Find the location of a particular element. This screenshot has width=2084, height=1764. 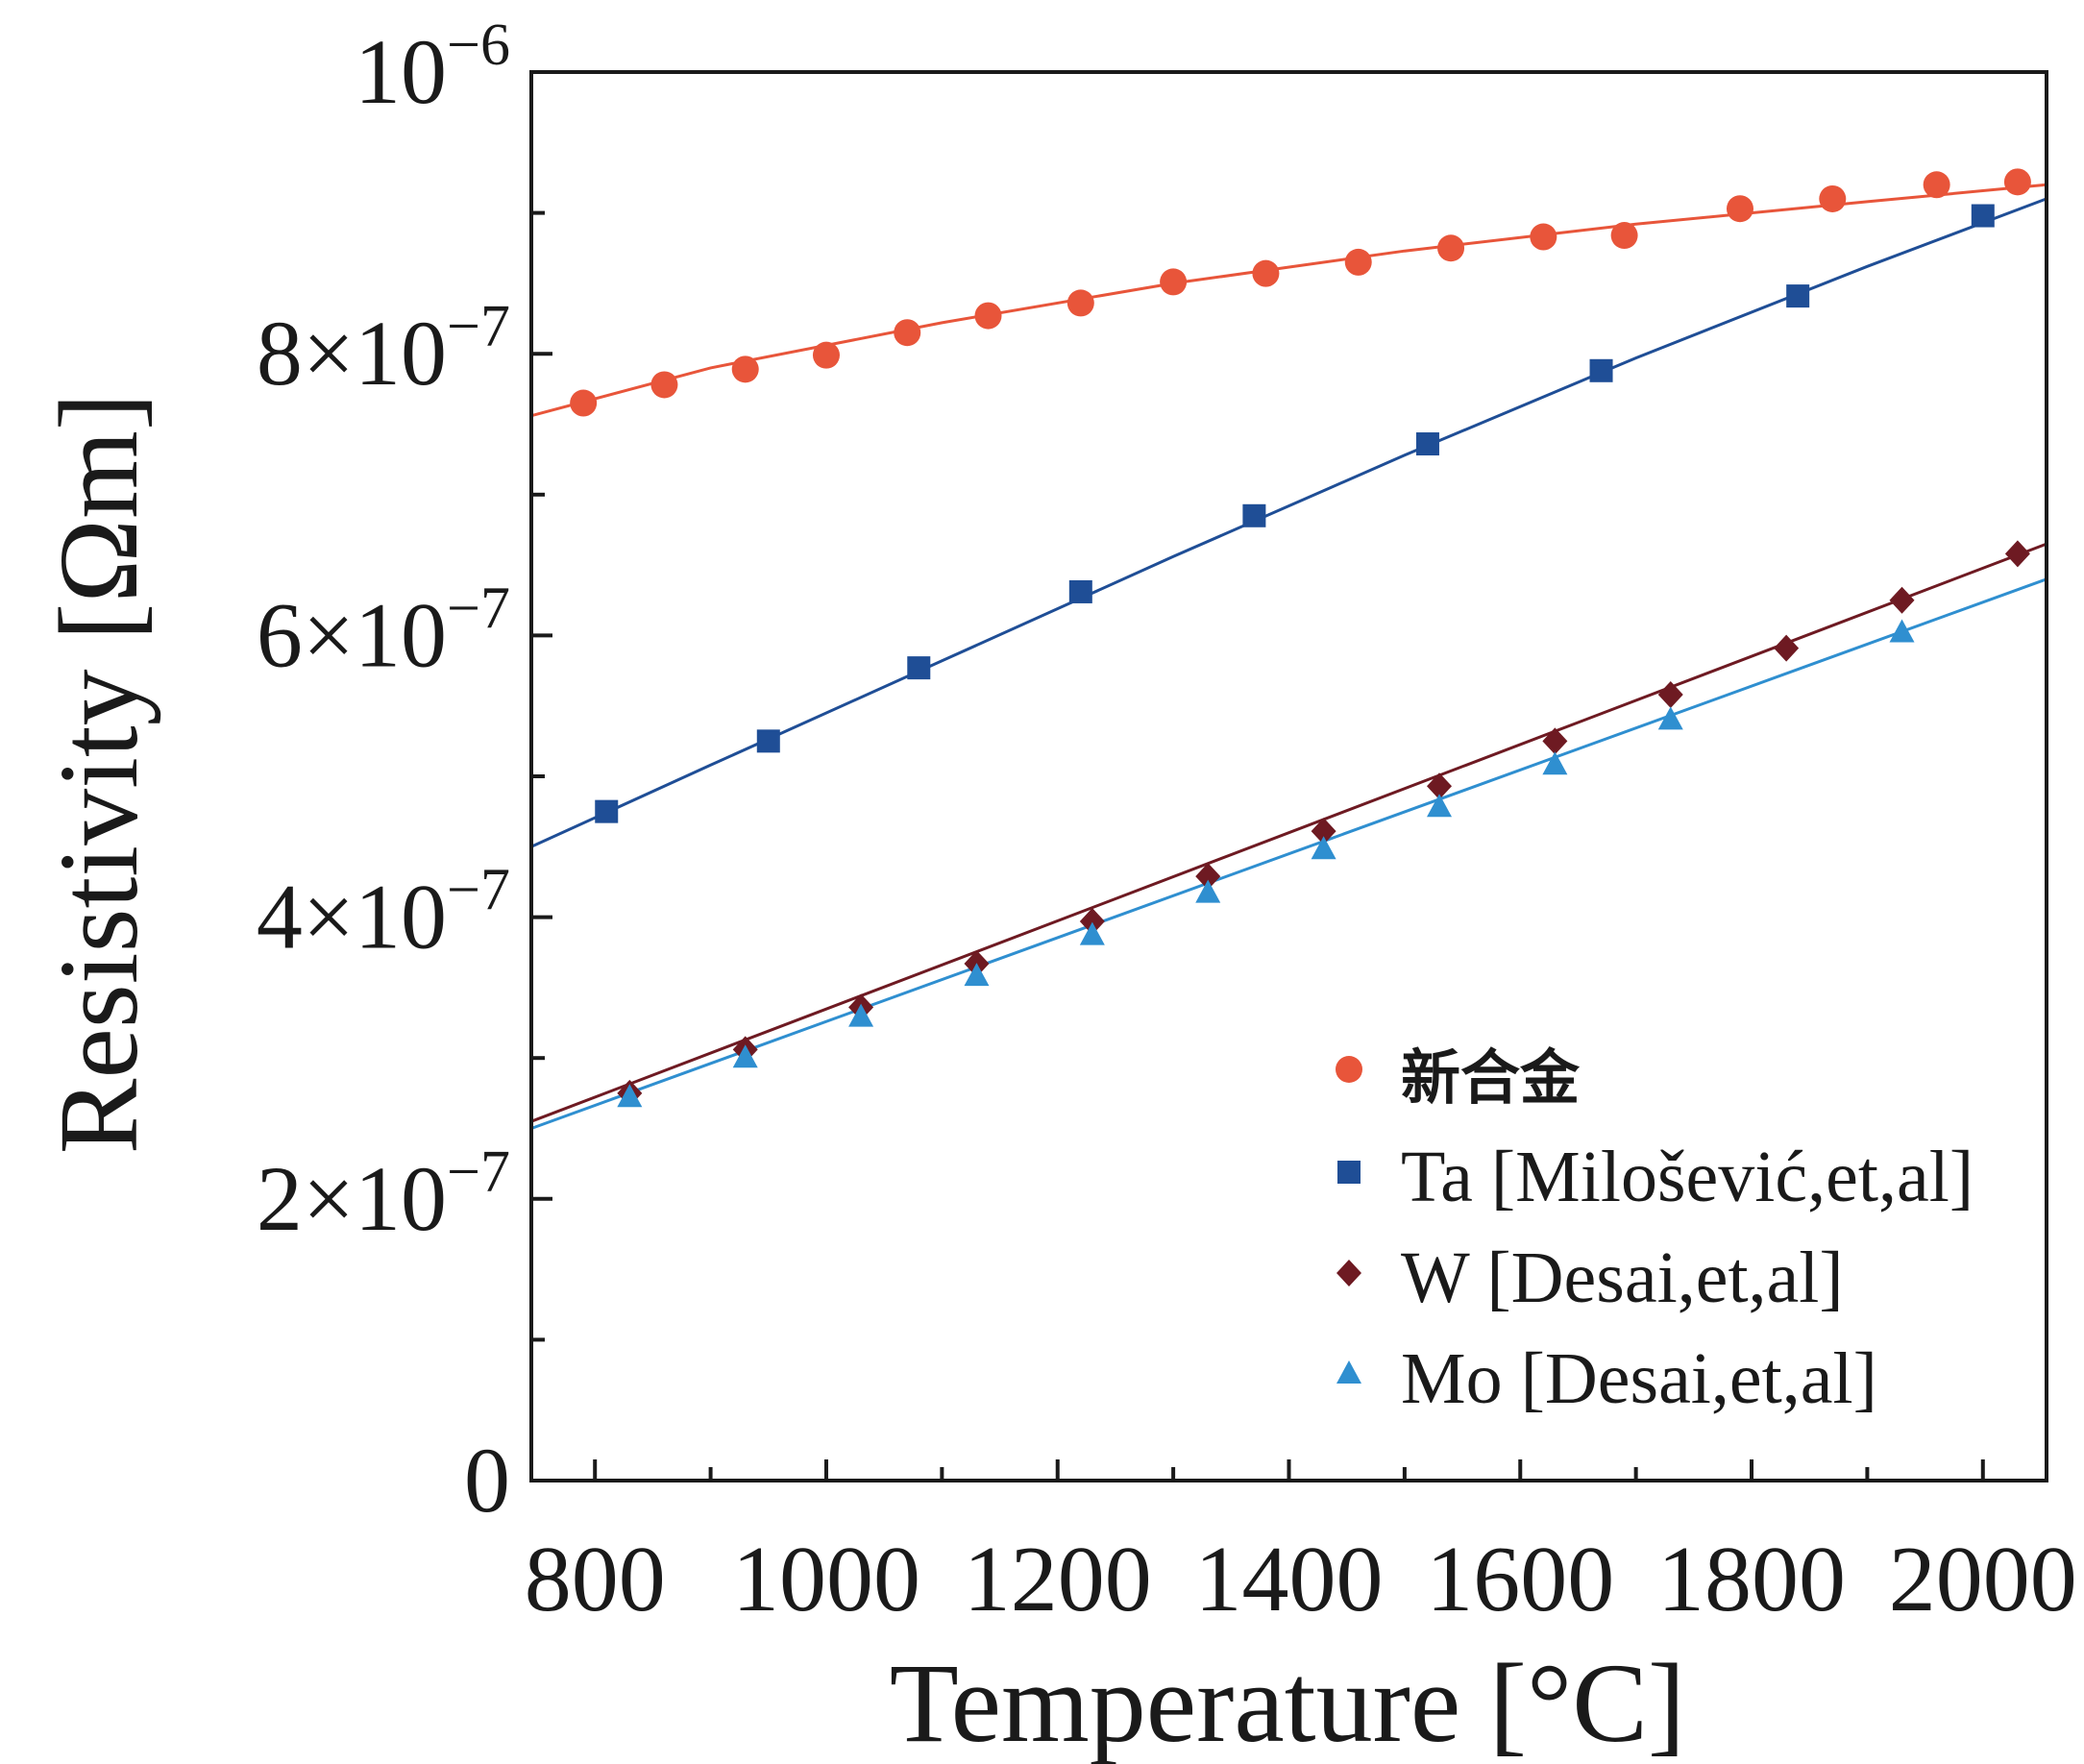

x-tick-label: 2000 is located at coordinates (1983, 1580).